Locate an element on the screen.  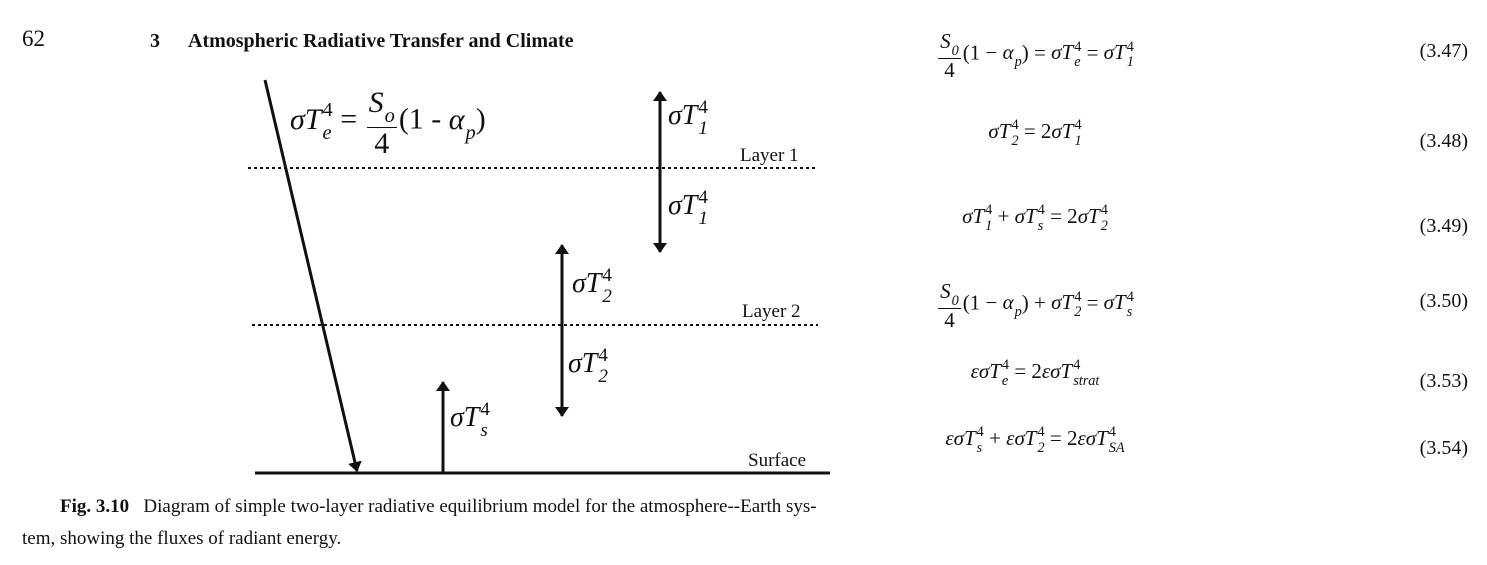
flux-label: σT 4 s is located at coordinates (470, 420).